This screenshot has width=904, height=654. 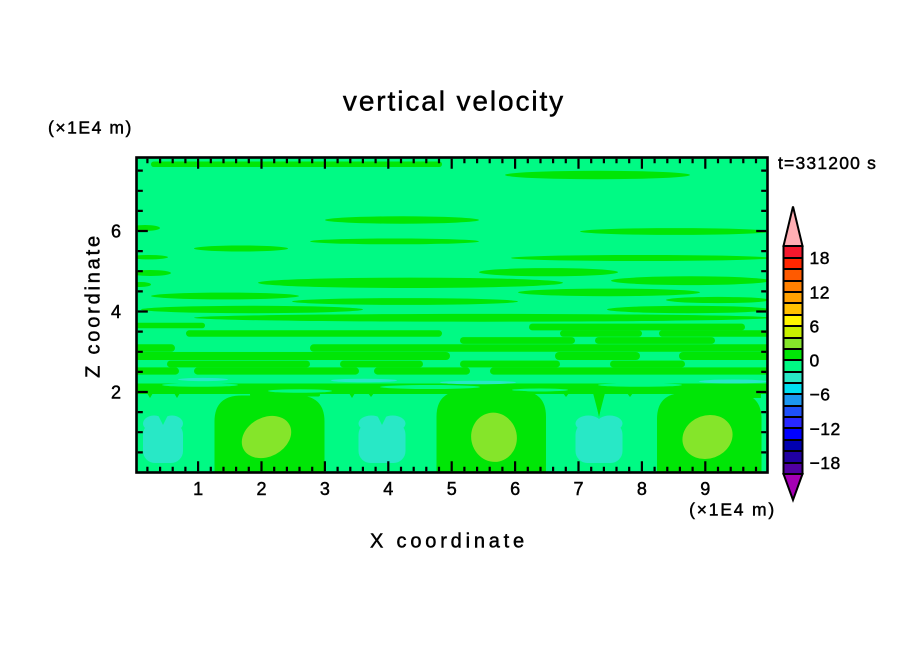 I want to click on svg-text: Z coordinate, so click(x=94, y=305).